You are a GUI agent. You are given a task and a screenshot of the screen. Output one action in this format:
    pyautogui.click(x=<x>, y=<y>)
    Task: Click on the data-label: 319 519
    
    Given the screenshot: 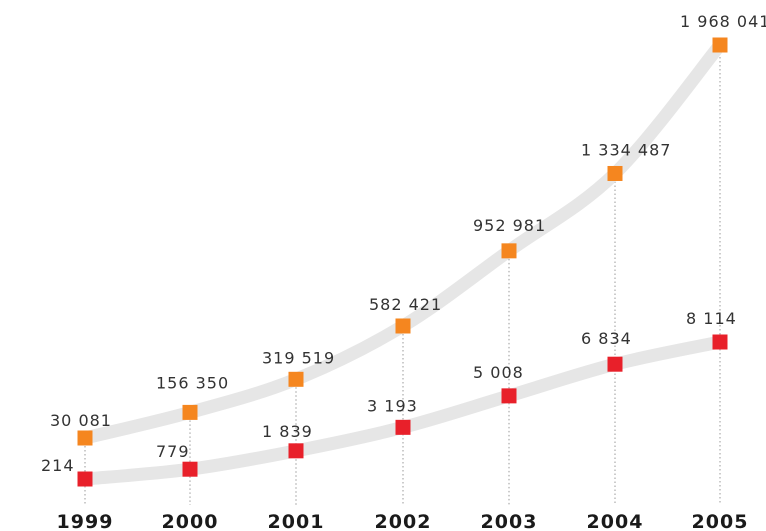 What is the action you would take?
    pyautogui.click(x=298, y=357)
    